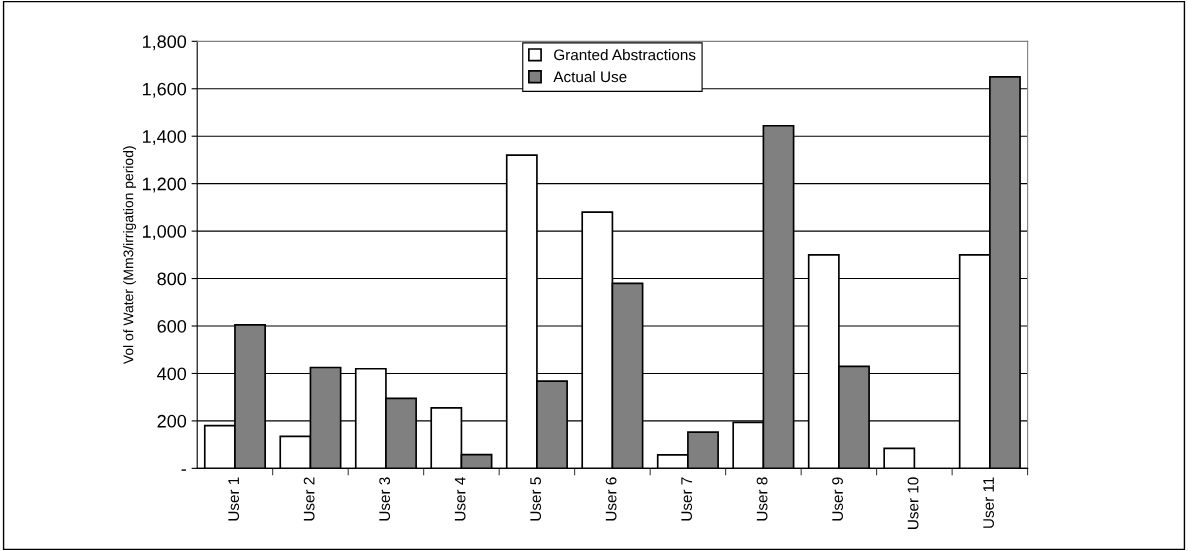  I want to click on x-tick-label: User 11, so click(988, 502).